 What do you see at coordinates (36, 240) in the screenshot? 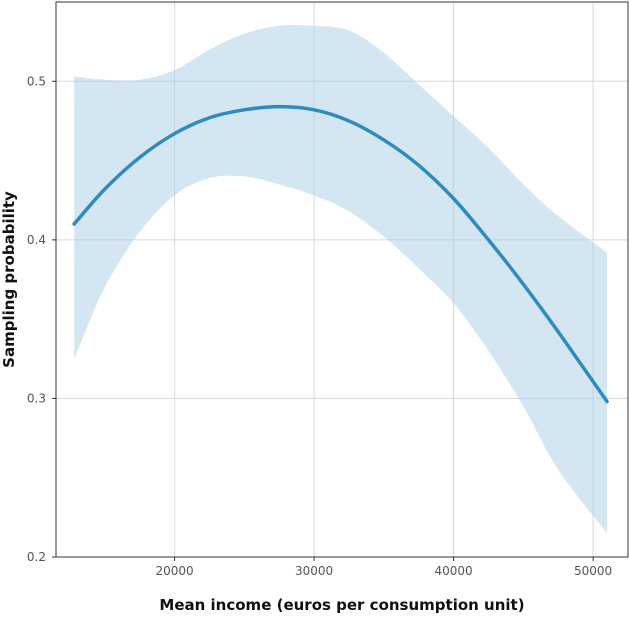
I see `y-tick-label: 0.4` at bounding box center [36, 240].